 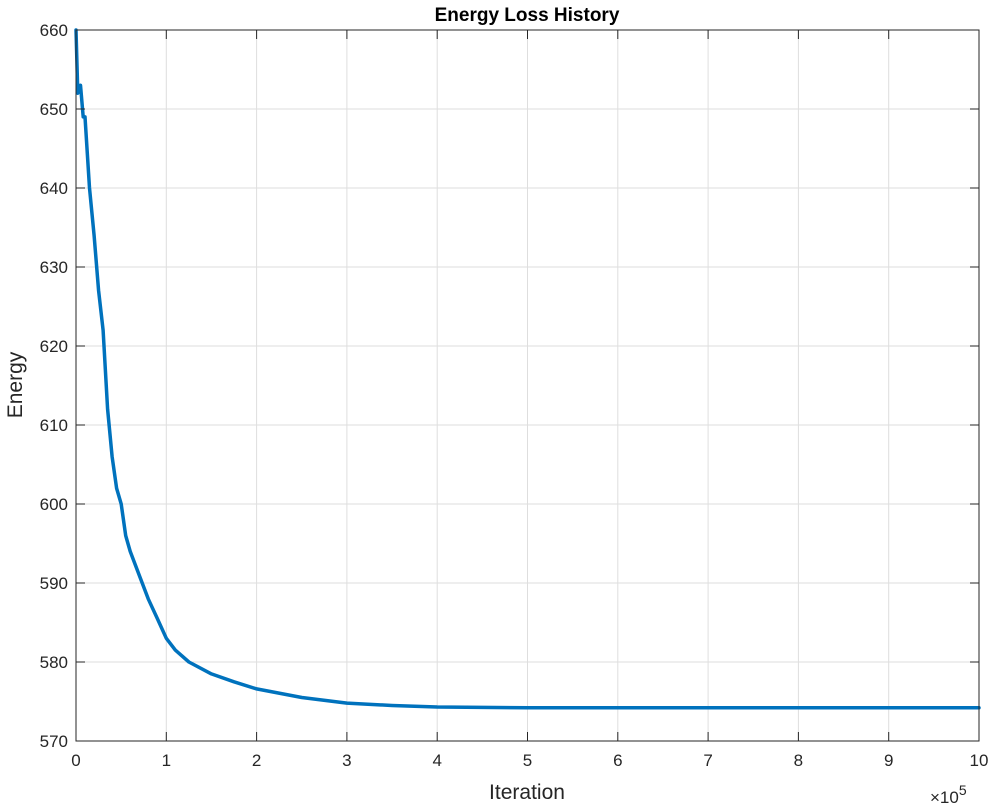 I want to click on x-tick-label: 5, so click(x=527, y=760).